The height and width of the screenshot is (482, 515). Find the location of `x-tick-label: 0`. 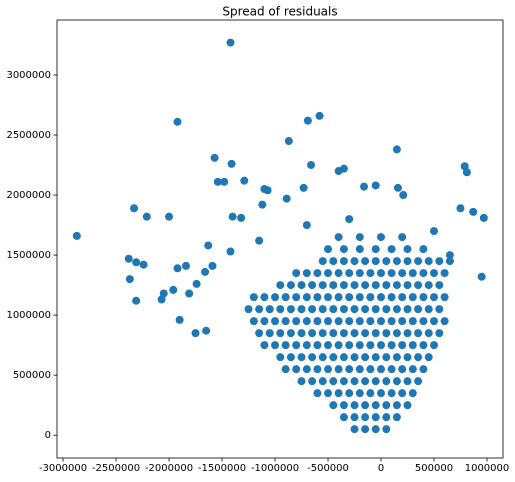

x-tick-label: 0 is located at coordinates (381, 468).